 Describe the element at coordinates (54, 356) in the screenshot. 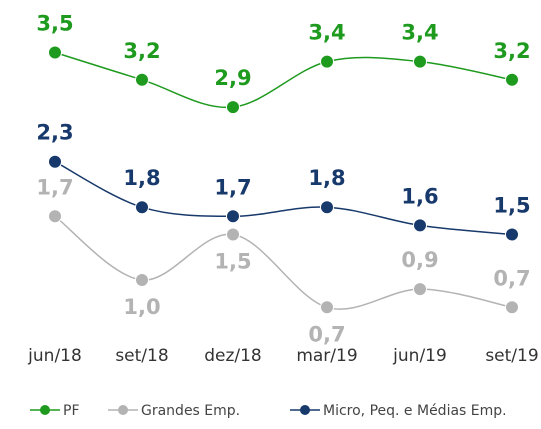

I see `x-tick-label: jun/18` at that location.